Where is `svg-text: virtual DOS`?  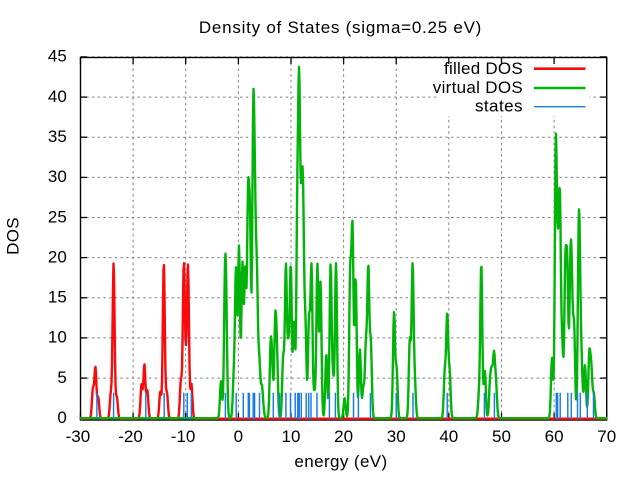
svg-text: virtual DOS is located at coordinates (478, 87).